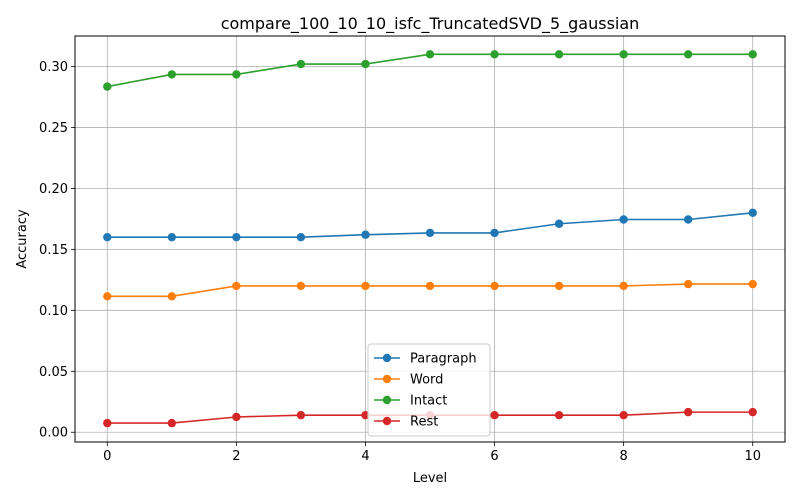 Image resolution: width=800 pixels, height=504 pixels. Describe the element at coordinates (443, 359) in the screenshot. I see `legend-label: Paragraph` at that location.